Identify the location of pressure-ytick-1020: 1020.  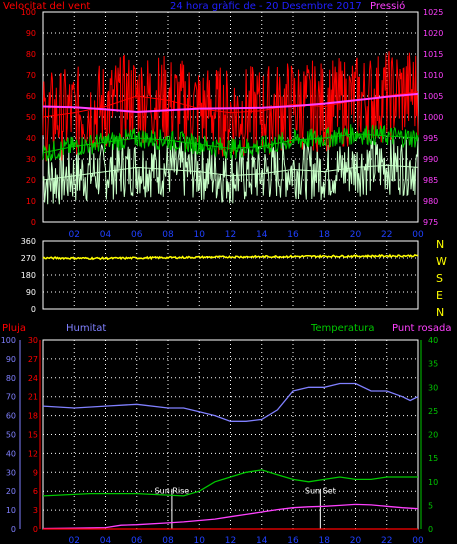
(433, 33).